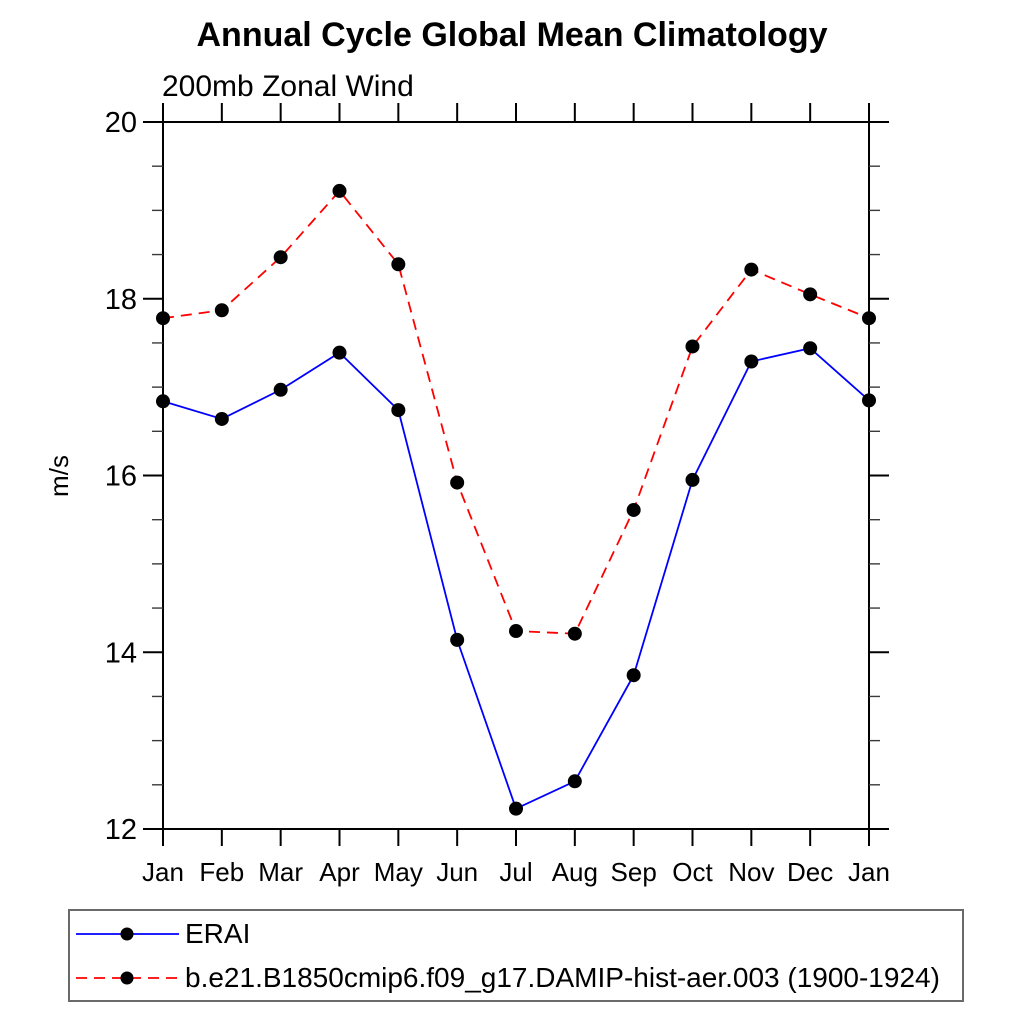 The height and width of the screenshot is (1024, 1024). Describe the element at coordinates (575, 872) in the screenshot. I see `x-tick-label: Aug` at that location.